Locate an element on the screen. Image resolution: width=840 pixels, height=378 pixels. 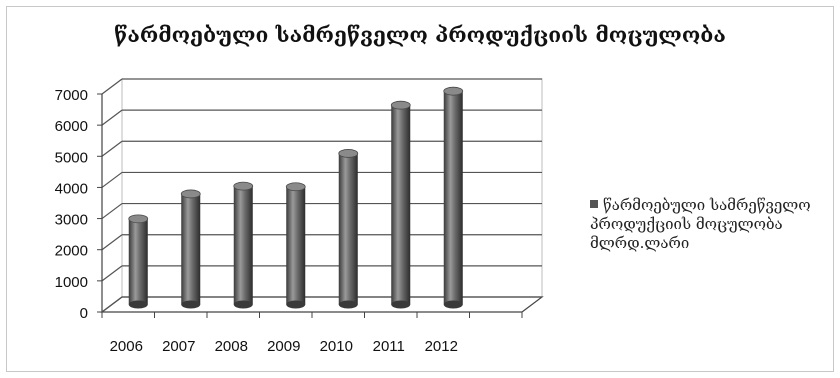
x-tick-label: 2012 is located at coordinates (441, 346).